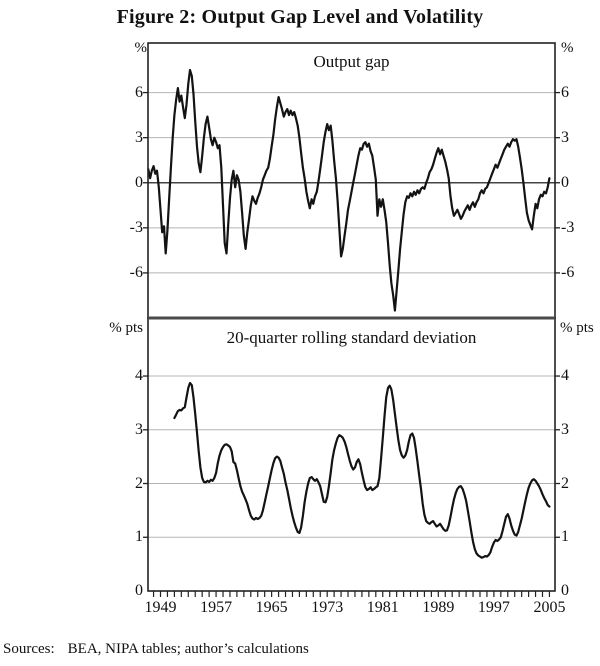 Image resolution: width=600 pixels, height=666 pixels. Describe the element at coordinates (438, 607) in the screenshot. I see `x-tick-label: 1989` at that location.